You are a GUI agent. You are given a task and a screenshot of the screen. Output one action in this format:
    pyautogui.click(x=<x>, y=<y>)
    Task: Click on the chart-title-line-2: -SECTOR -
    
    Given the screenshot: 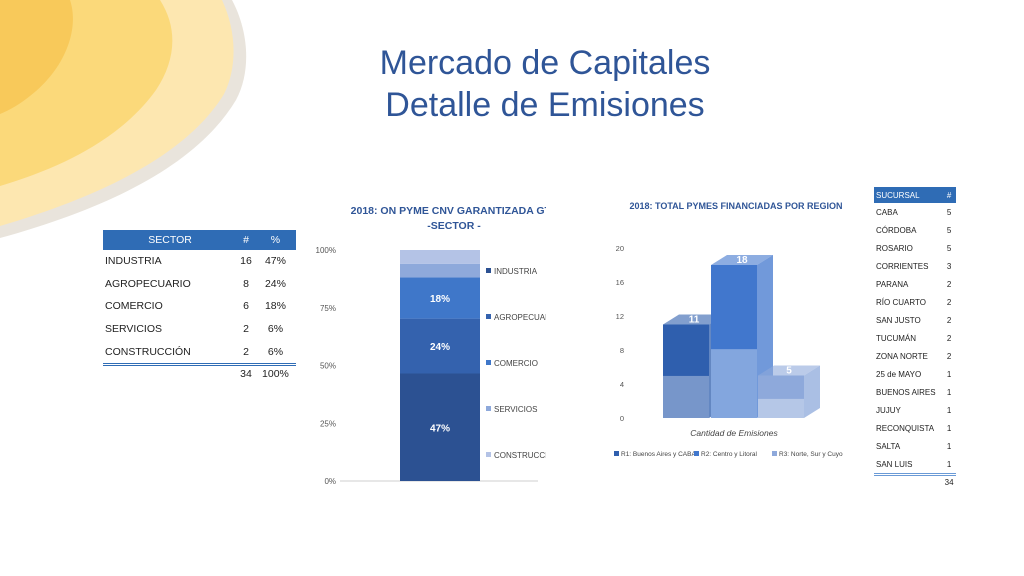 What is the action you would take?
    pyautogui.click(x=454, y=226)
    